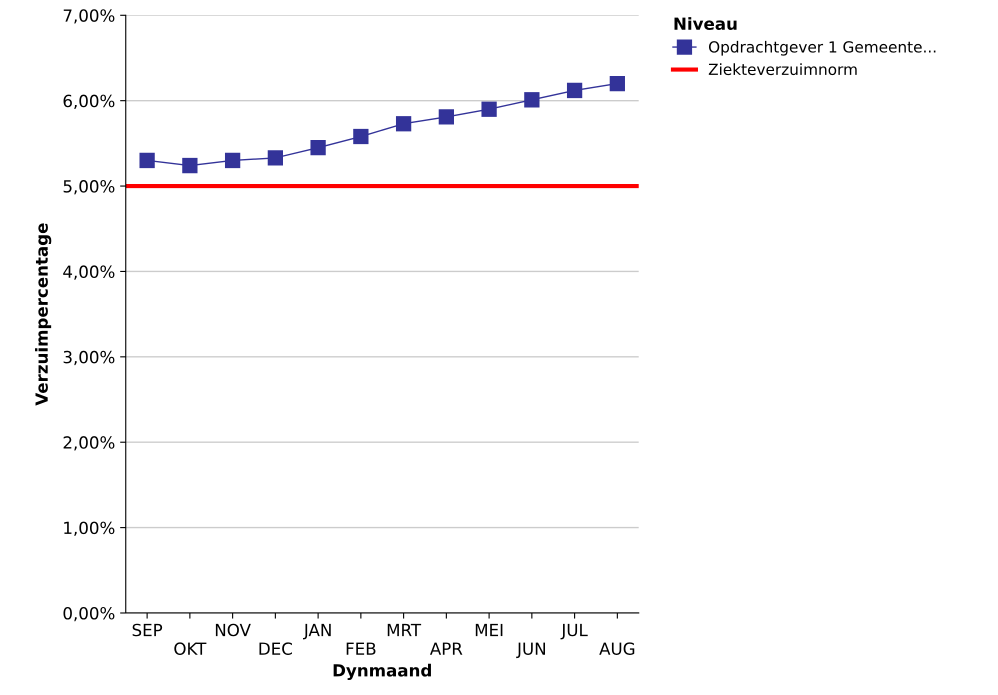  I want to click on x-tick-label: APR, so click(446, 648).